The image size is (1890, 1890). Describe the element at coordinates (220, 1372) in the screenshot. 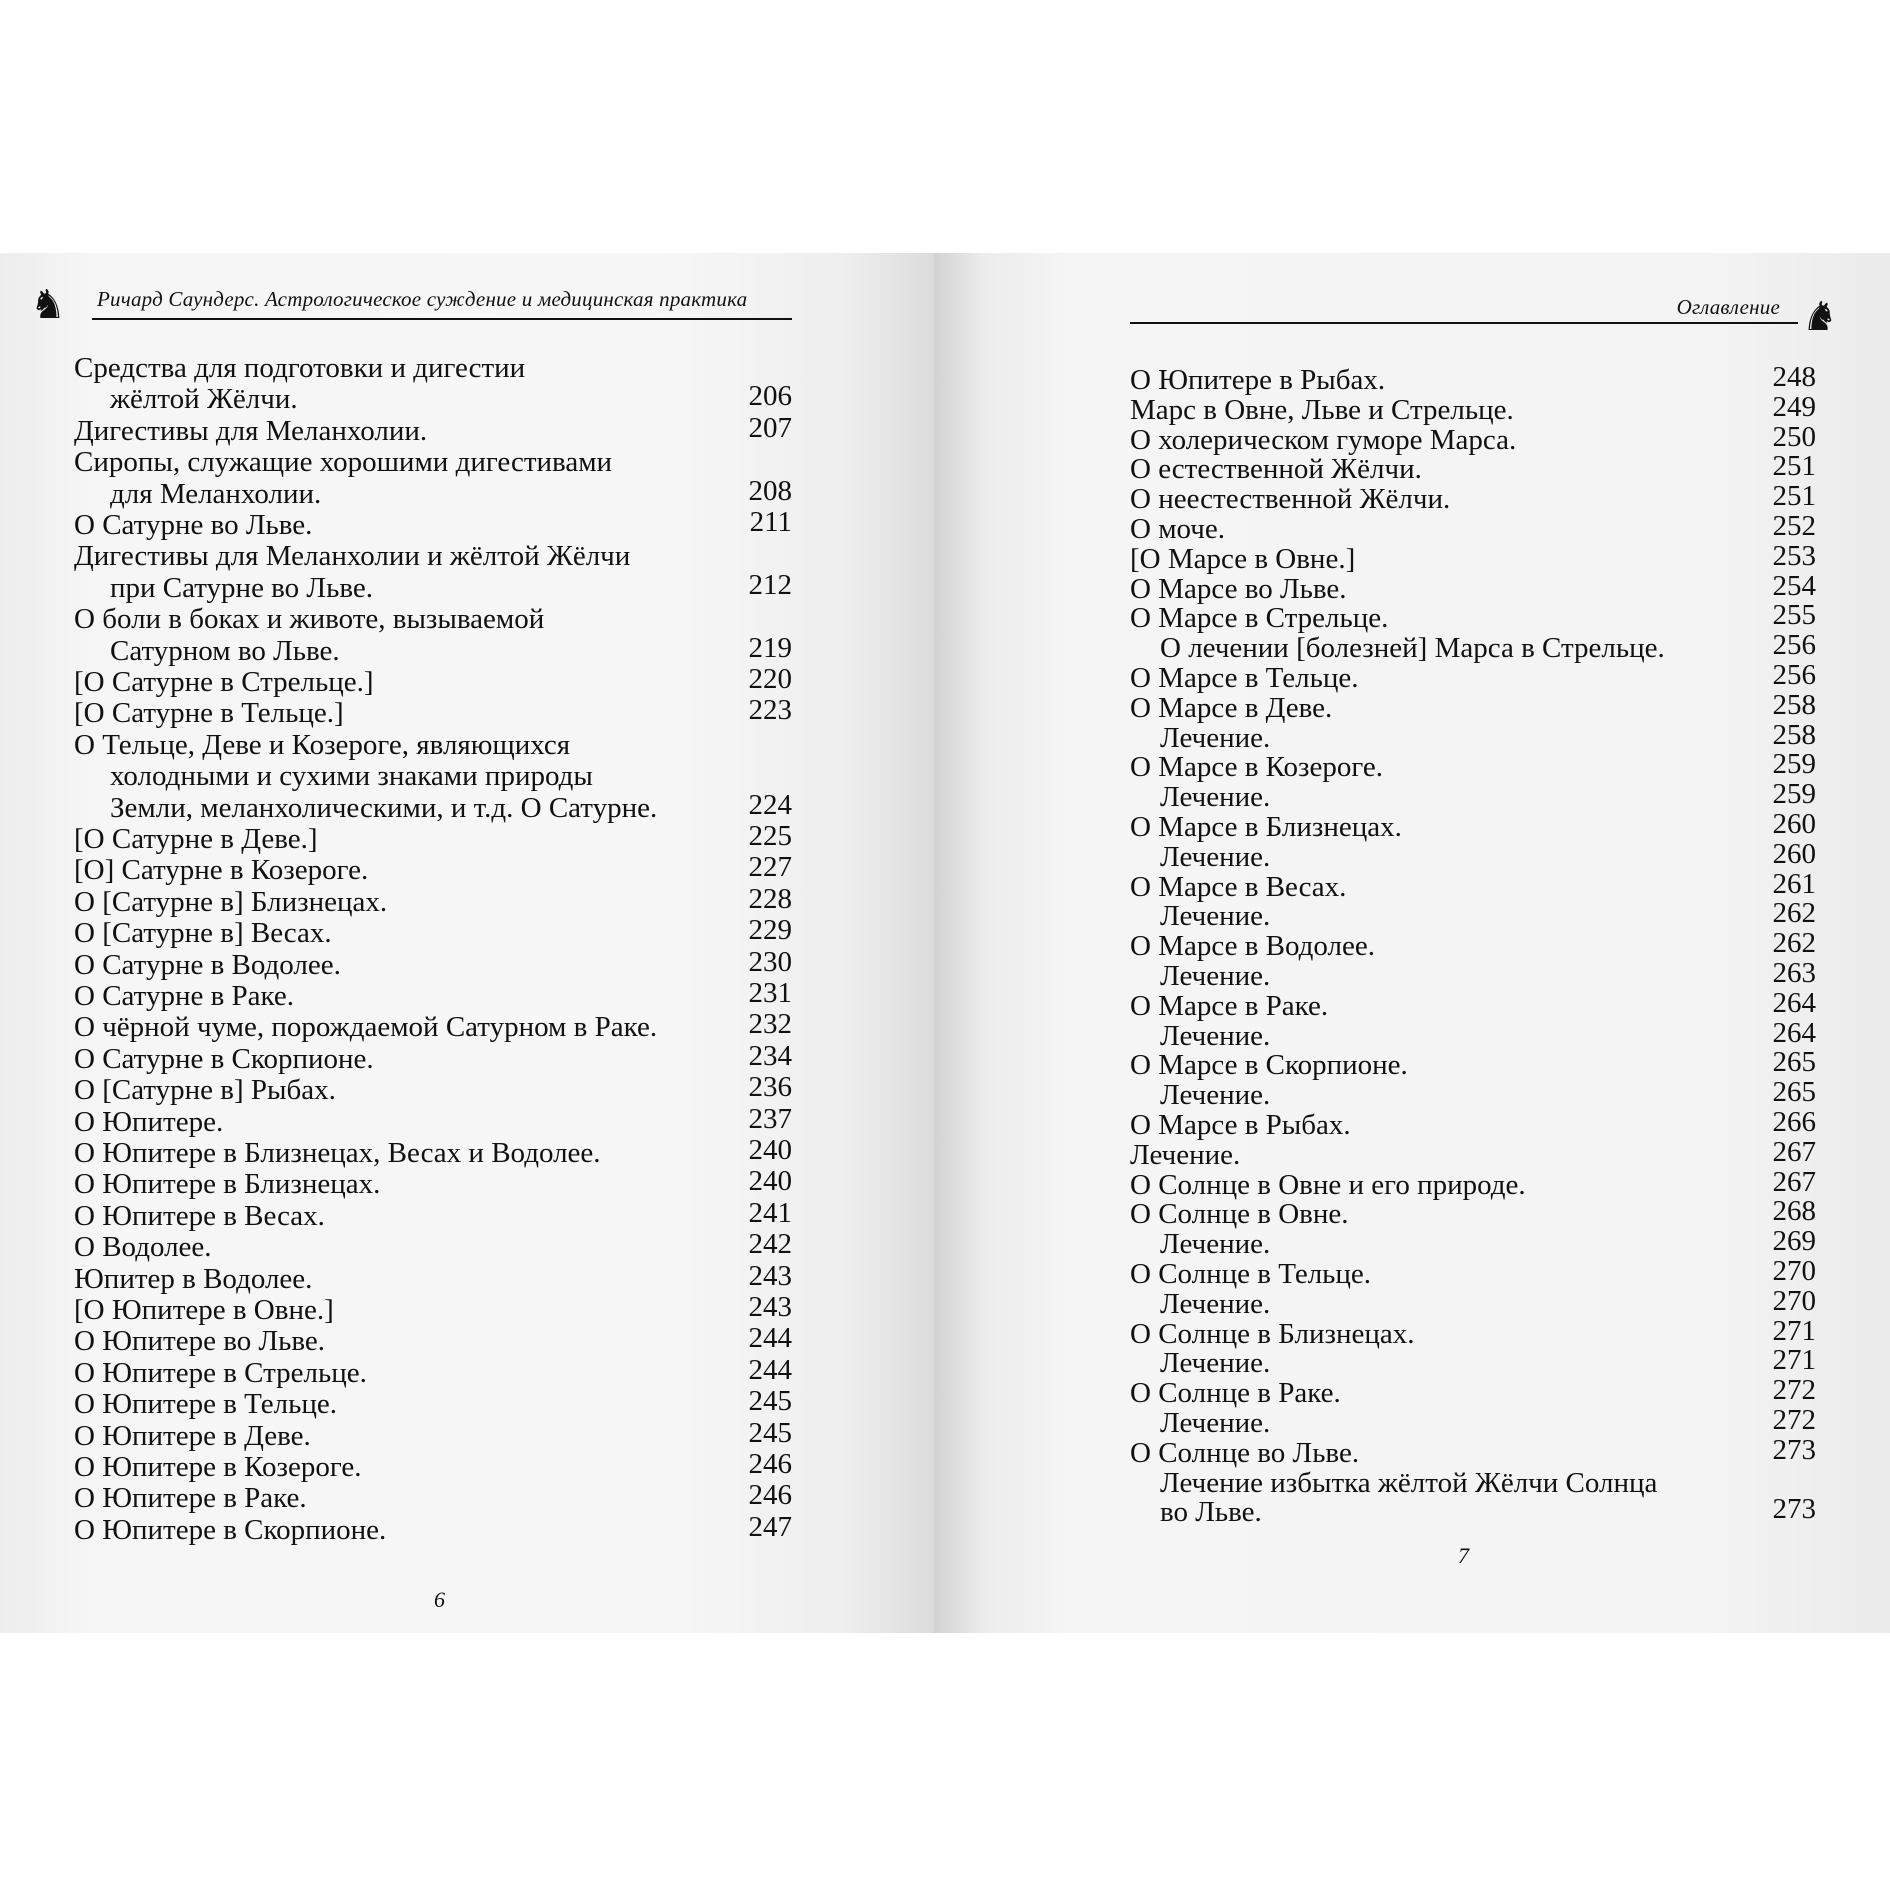

I see `toc-entry-text: О Юпитере в Стрельце.` at that location.